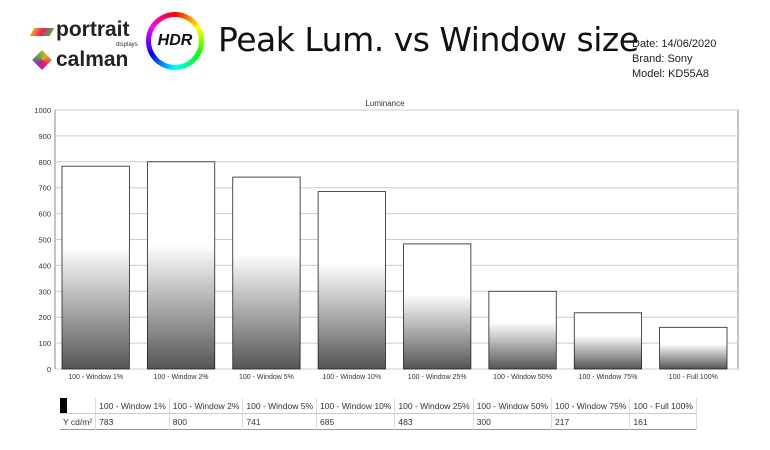 The width and height of the screenshot is (770, 450). Describe the element at coordinates (206, 406) in the screenshot. I see `column-header: 100 - Window 2%` at that location.